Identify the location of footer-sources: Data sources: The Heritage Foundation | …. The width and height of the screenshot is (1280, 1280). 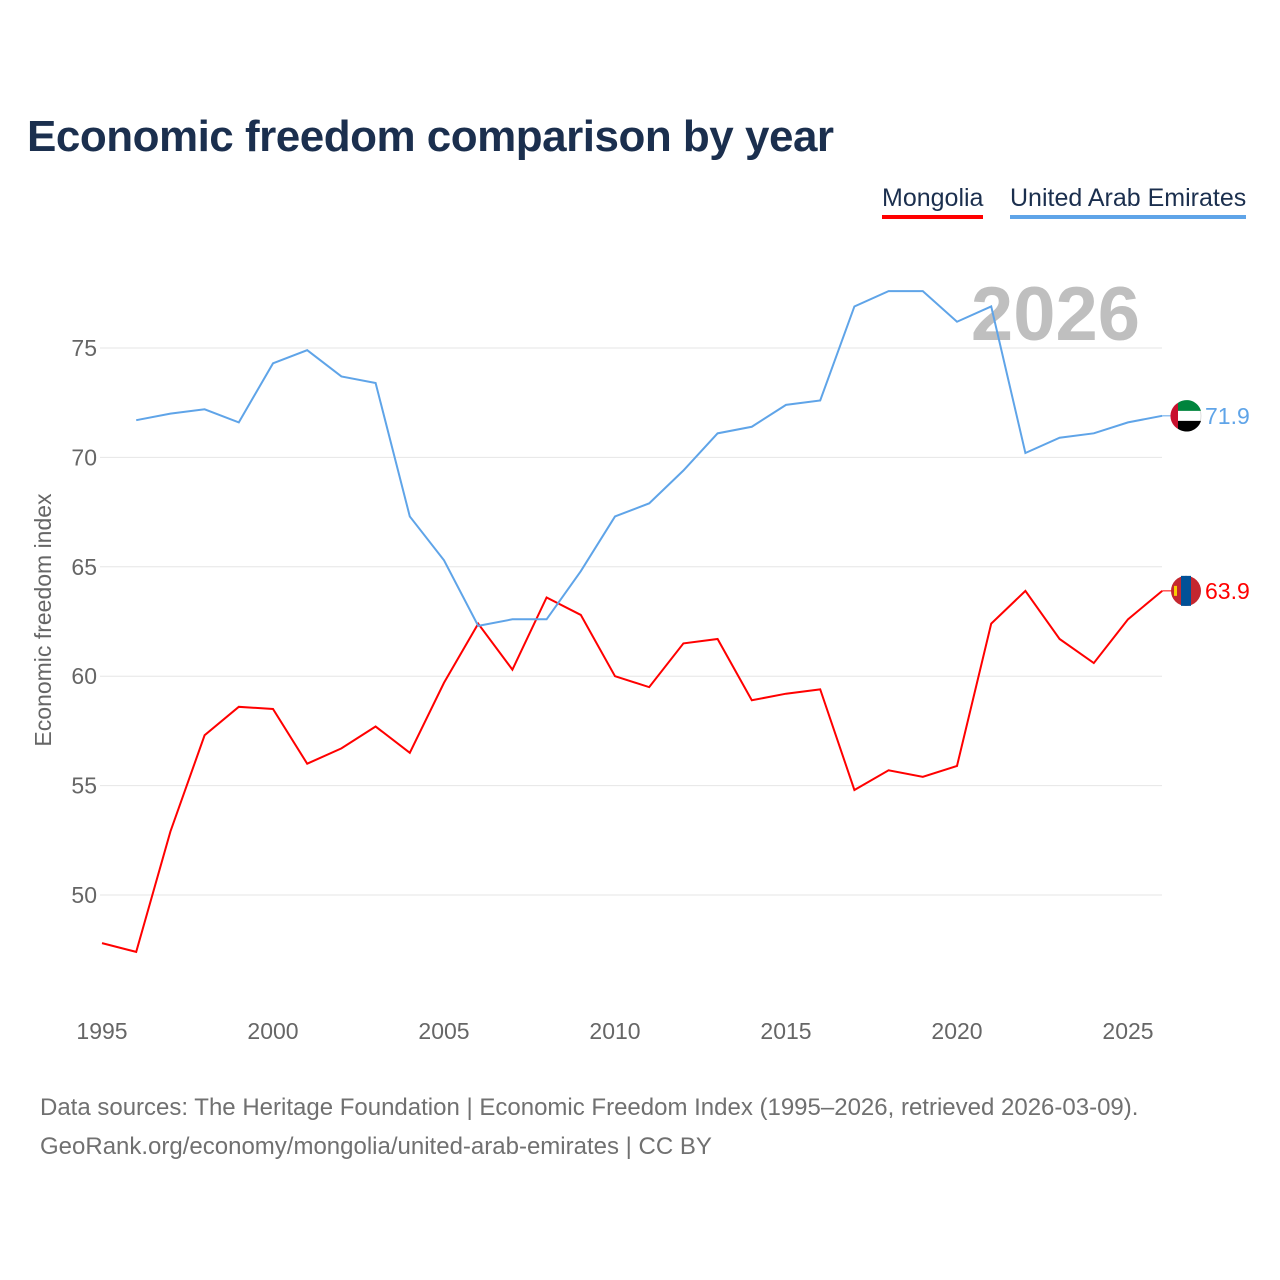
(589, 1107).